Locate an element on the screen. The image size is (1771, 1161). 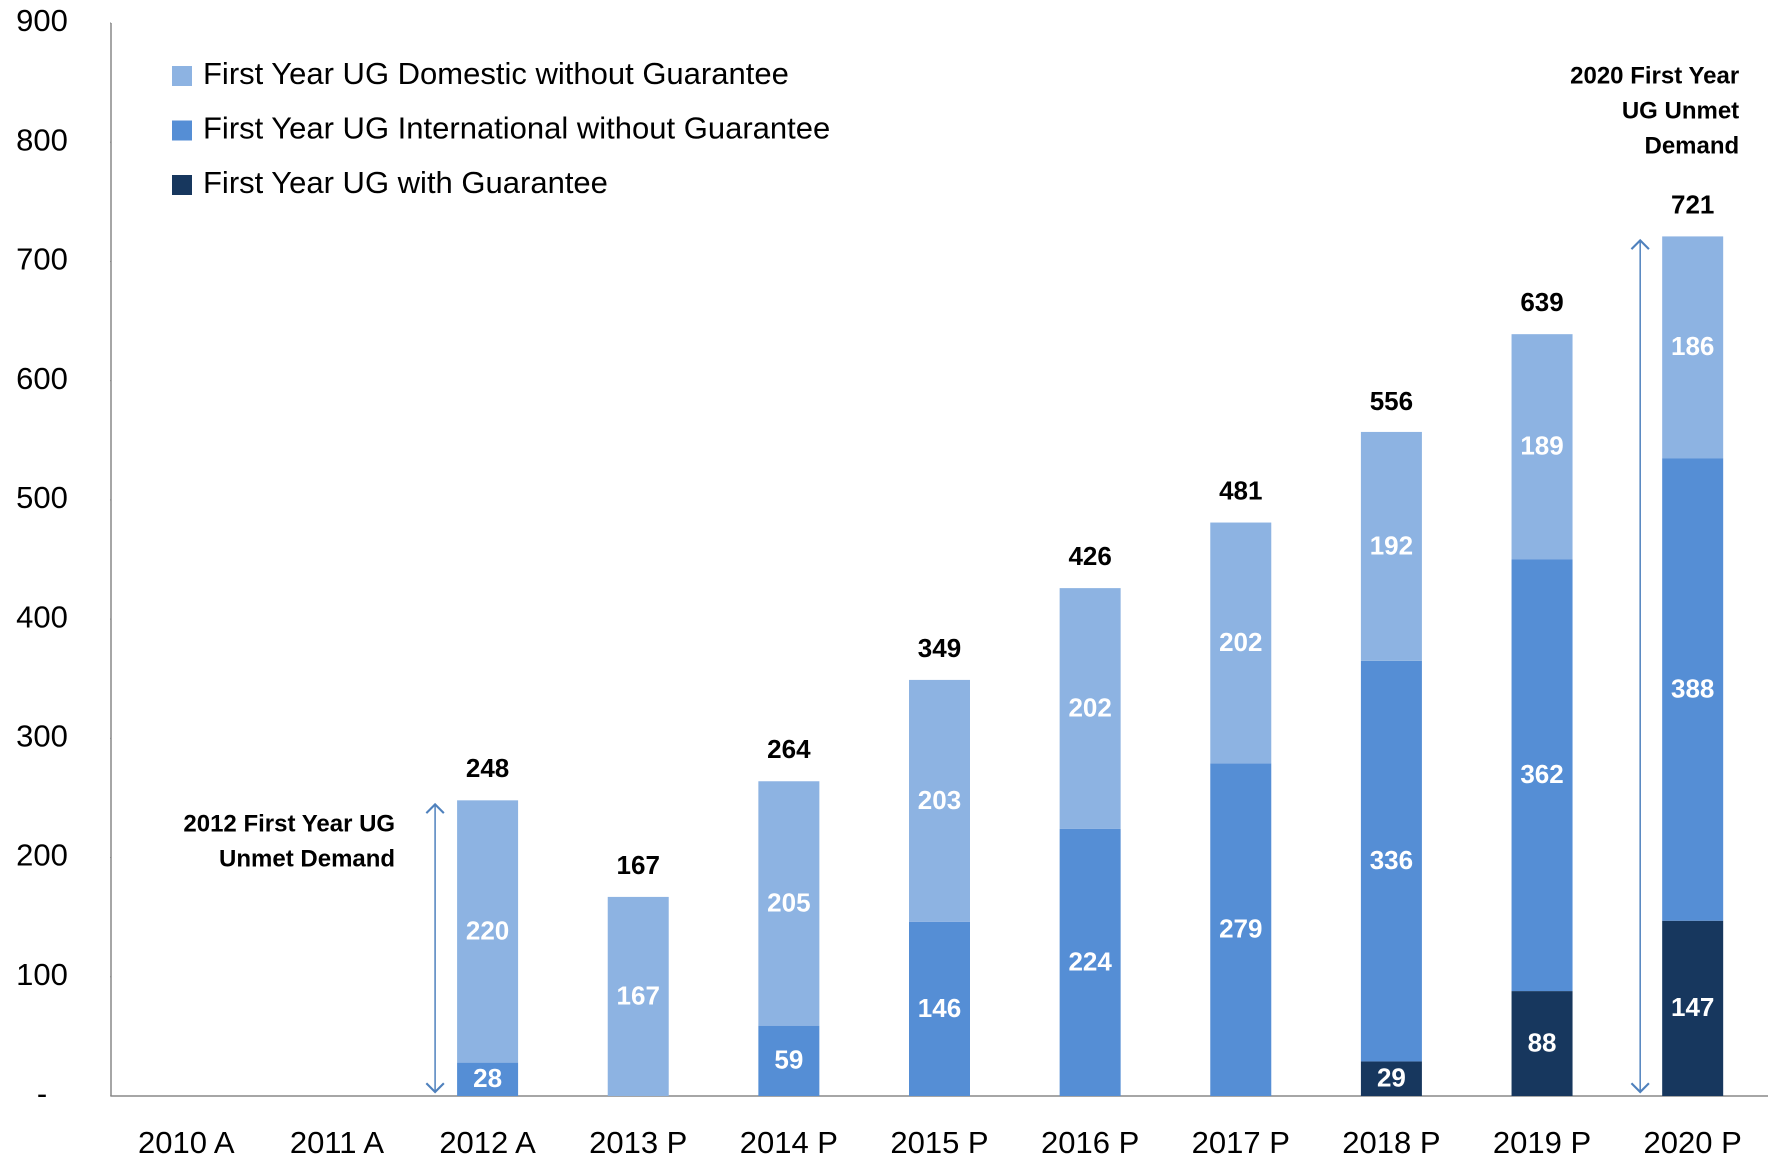
y-tick-label: 400 is located at coordinates (42, 616).